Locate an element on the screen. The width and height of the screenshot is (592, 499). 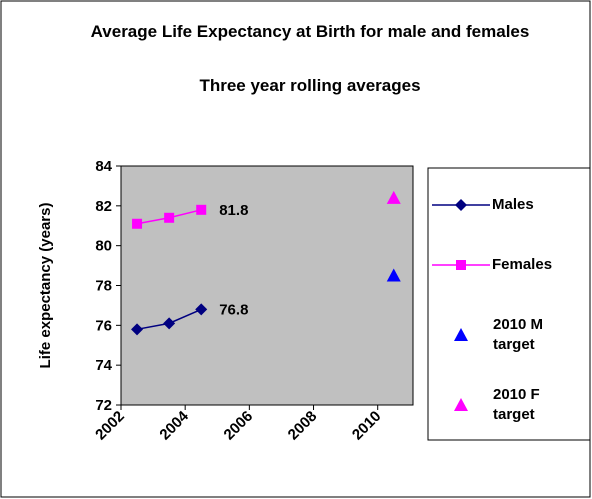
y-tick-label: 84 is located at coordinates (103, 166).